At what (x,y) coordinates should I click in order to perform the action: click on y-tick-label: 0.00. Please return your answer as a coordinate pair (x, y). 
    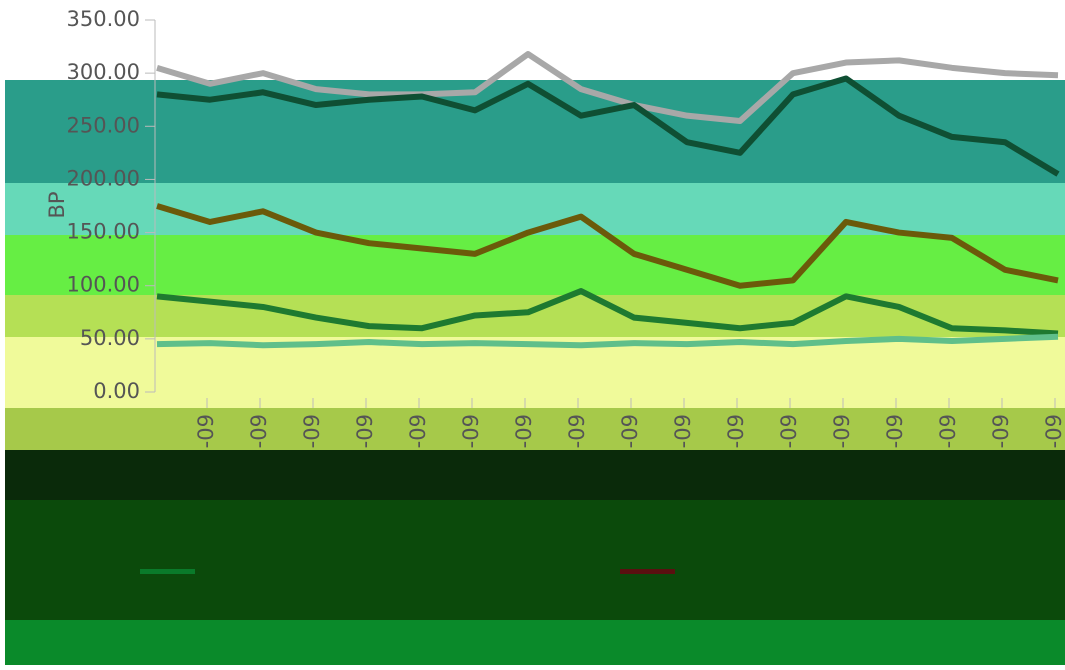
    Looking at the image, I should click on (116, 391).